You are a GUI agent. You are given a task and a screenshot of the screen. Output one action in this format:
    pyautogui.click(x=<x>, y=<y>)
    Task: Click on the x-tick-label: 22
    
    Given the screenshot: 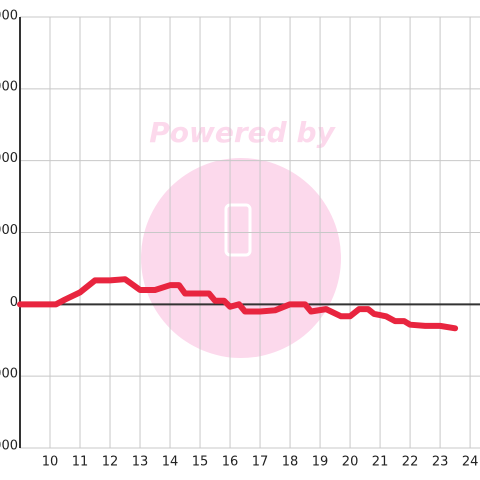 What is the action you would take?
    pyautogui.click(x=410, y=462)
    